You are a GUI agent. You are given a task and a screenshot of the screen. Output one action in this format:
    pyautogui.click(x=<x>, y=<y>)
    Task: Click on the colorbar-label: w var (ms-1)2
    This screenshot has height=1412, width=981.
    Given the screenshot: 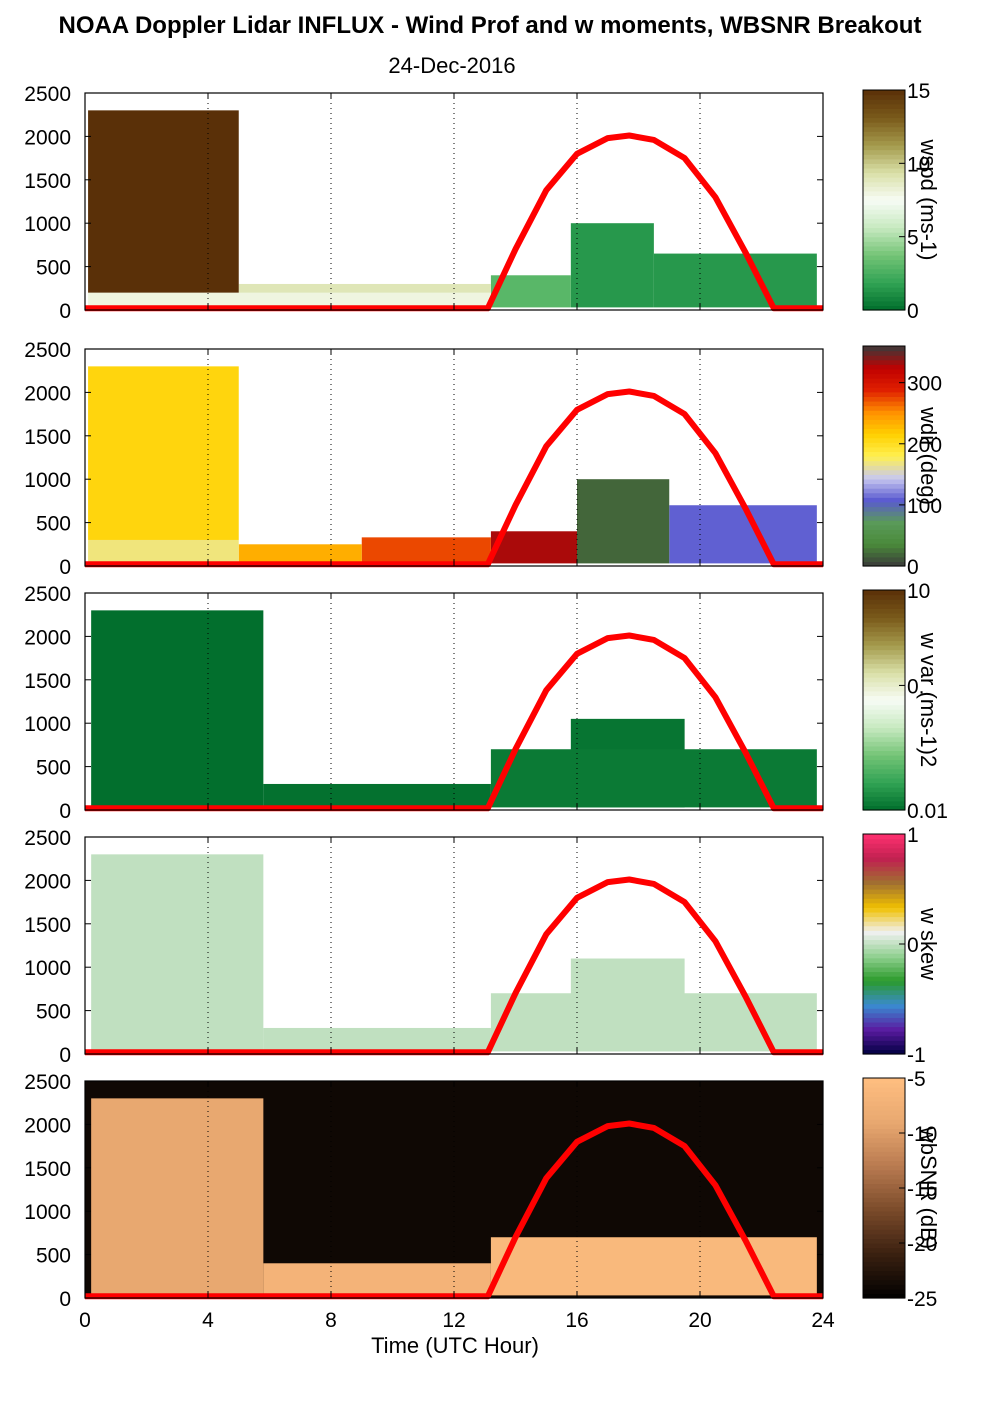 What is the action you would take?
    pyautogui.click(x=928, y=699)
    